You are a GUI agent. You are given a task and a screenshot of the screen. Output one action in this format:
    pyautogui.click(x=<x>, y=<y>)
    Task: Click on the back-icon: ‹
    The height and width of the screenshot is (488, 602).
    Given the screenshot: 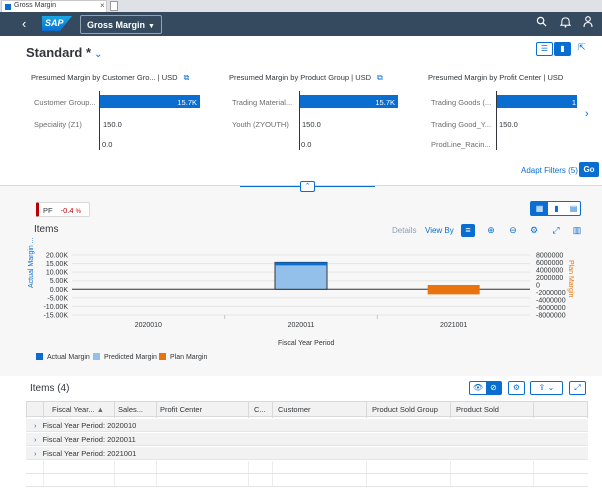 What is the action you would take?
    pyautogui.click(x=24, y=23)
    